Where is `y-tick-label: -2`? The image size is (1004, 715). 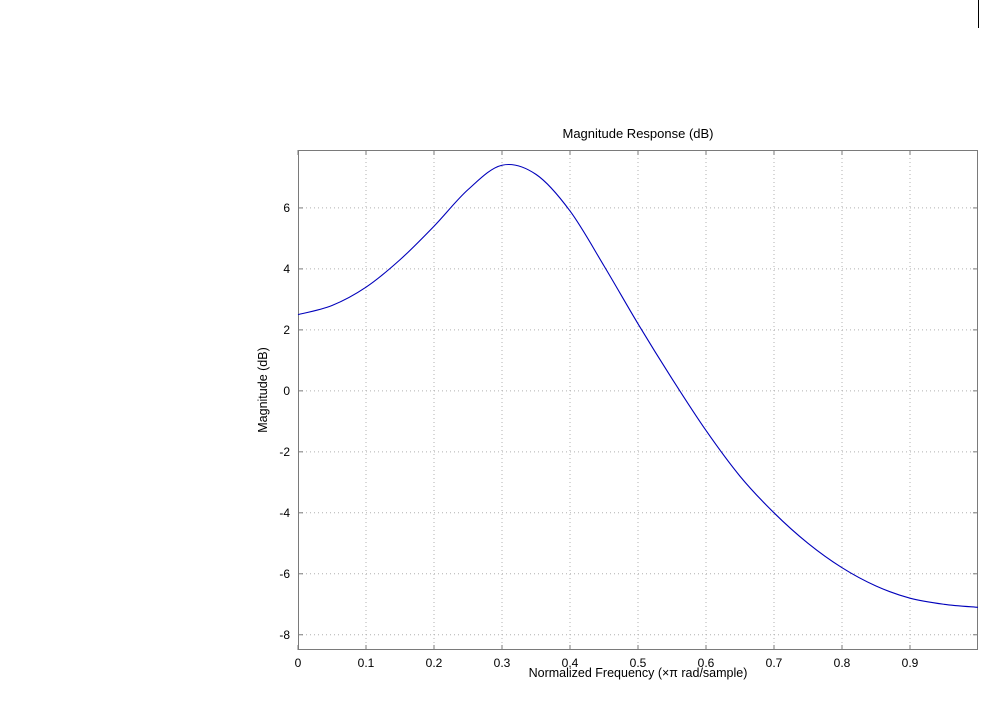
y-tick-label: -2 is located at coordinates (284, 452).